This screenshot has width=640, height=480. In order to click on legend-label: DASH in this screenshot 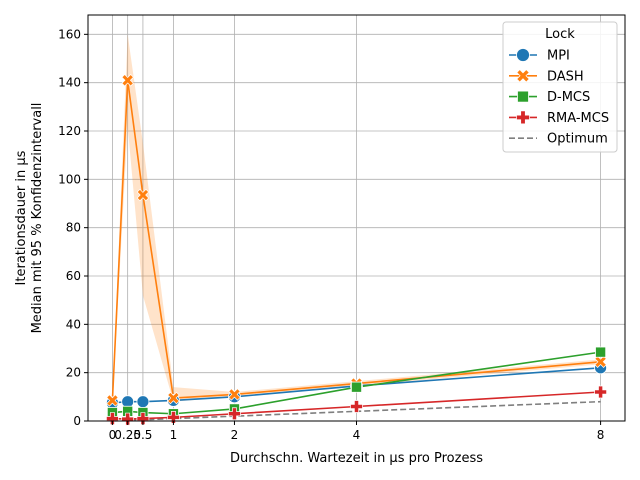, I will do `click(565, 76)`.